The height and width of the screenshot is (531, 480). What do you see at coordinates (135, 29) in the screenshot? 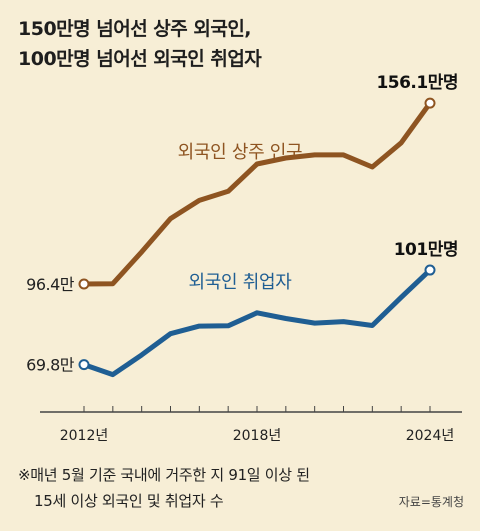
I see `chart-title-line-1: 150만명 넘어선 상주 외국인,` at bounding box center [135, 29].